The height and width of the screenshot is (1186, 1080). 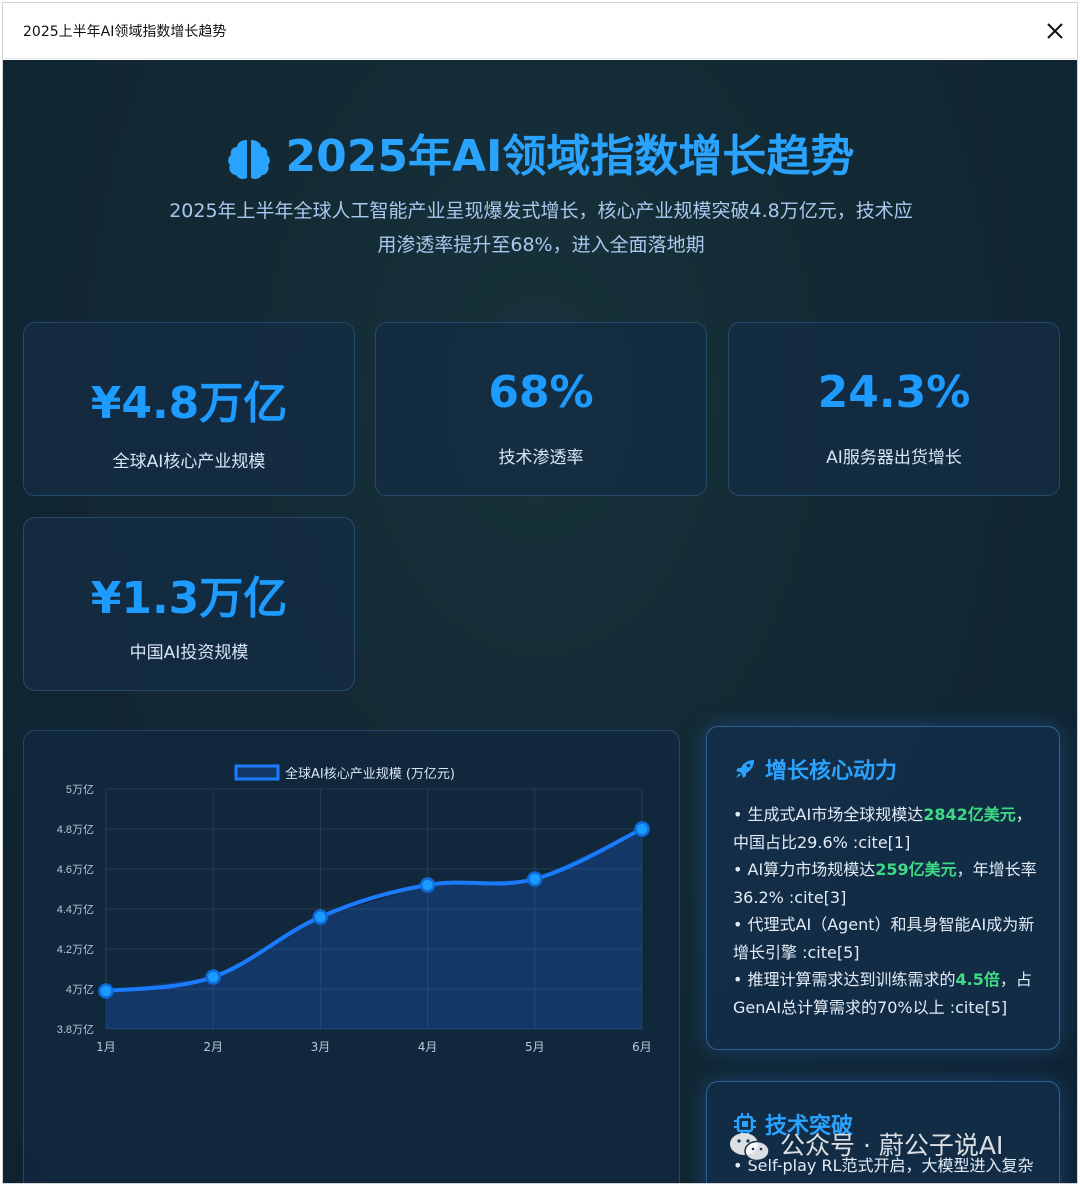 I want to click on y-tick-label: 4.8万亿, so click(x=75, y=829).